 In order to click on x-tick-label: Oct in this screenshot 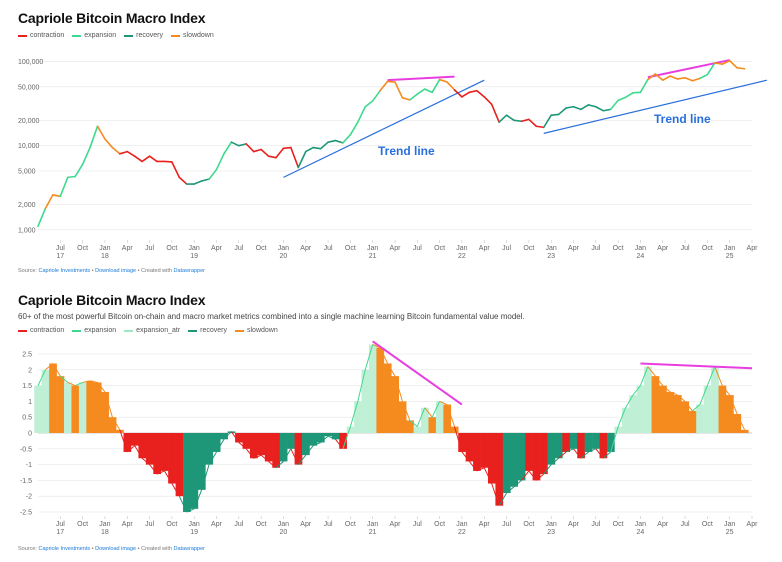, I will do `click(261, 524)`.